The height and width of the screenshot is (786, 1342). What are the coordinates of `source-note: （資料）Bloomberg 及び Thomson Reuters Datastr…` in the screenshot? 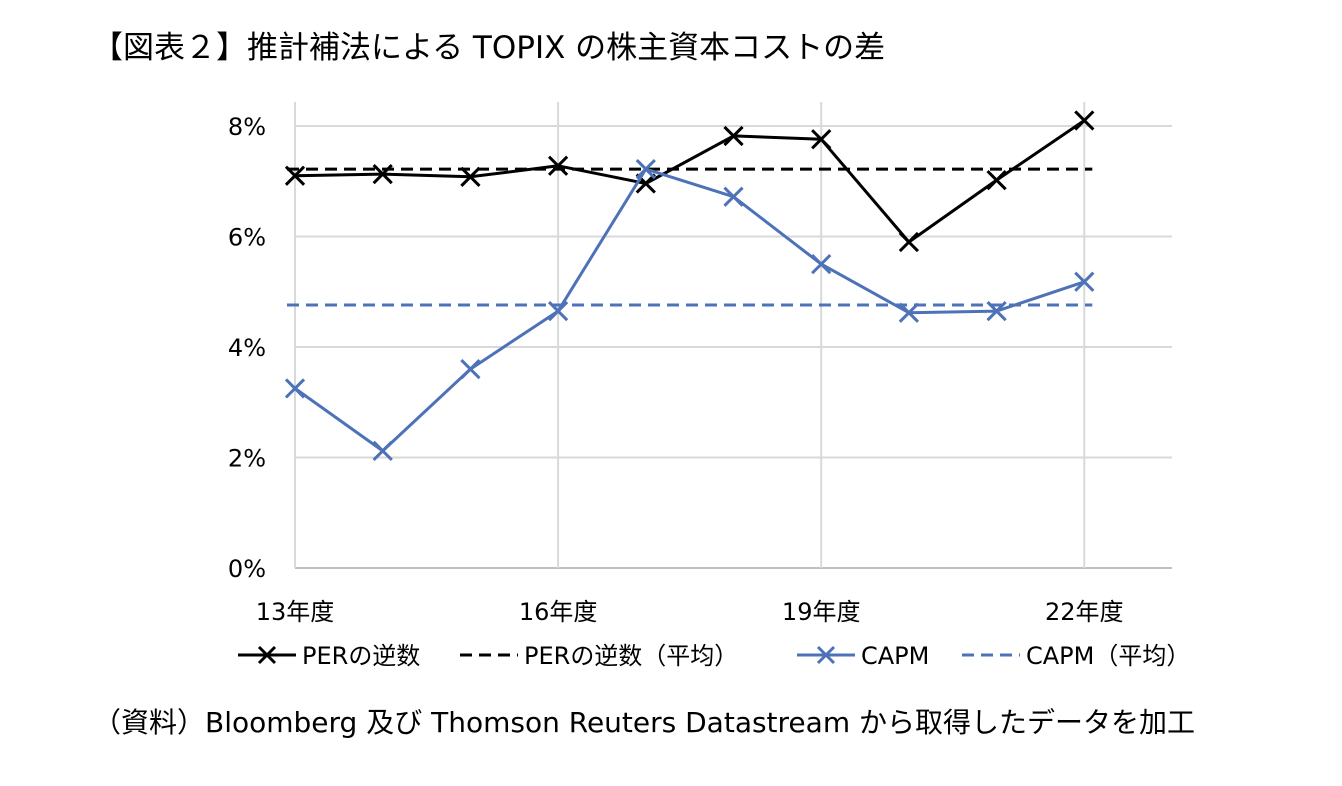 It's located at (644, 722).